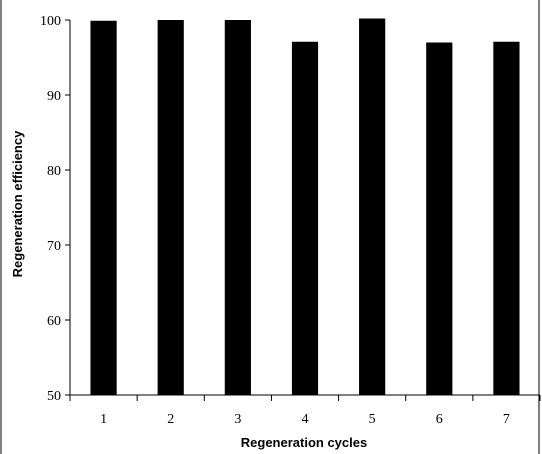 This screenshot has width=542, height=454. Describe the element at coordinates (439, 419) in the screenshot. I see `x-tick-label: 6` at that location.